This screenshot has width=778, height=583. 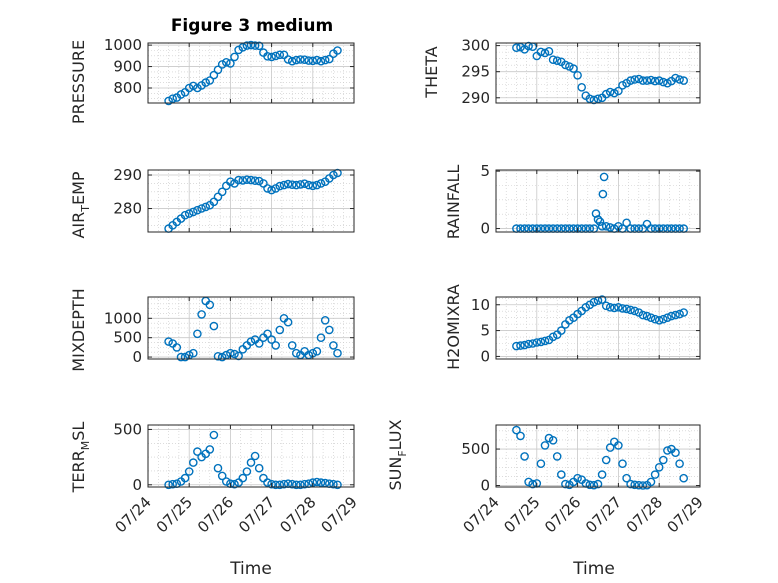 What do you see at coordinates (137, 485) in the screenshot?
I see `y-tick-label: 0` at bounding box center [137, 485].